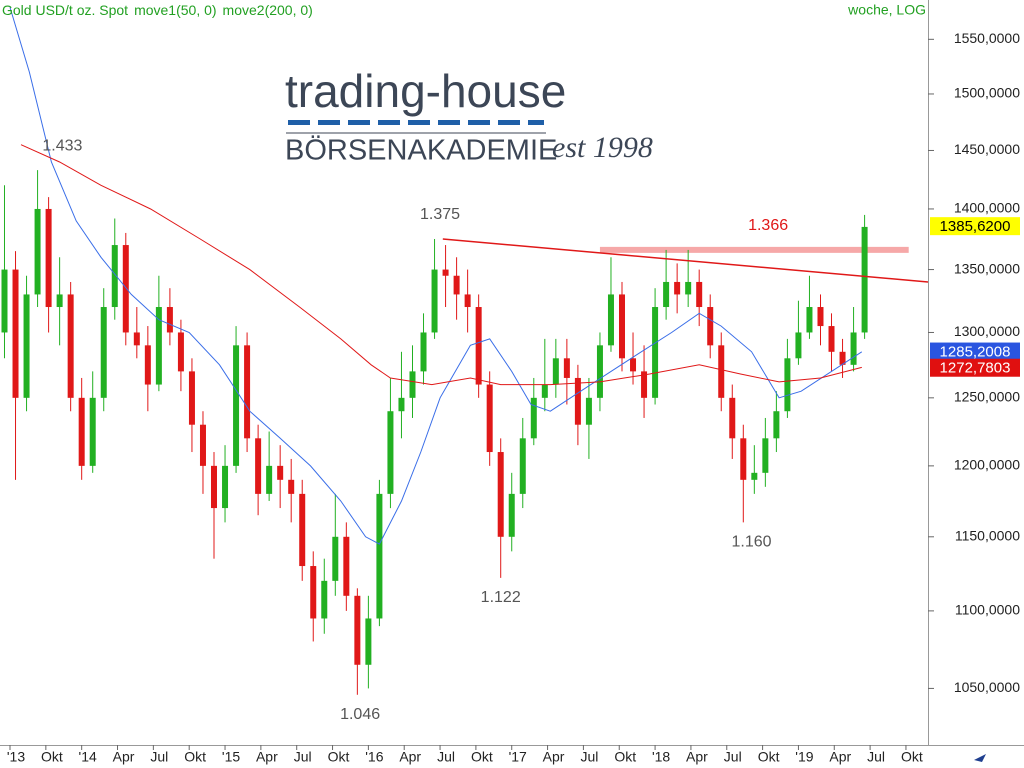 The image size is (1024, 768). I want to click on y-tick-label: 1400,0000, so click(987, 208).